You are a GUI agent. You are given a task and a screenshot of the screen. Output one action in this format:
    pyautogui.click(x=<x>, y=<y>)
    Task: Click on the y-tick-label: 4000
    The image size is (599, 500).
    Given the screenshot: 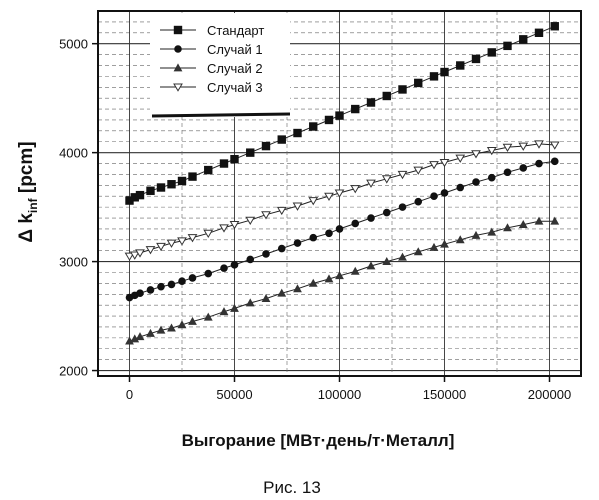 What is the action you would take?
    pyautogui.click(x=73, y=153)
    